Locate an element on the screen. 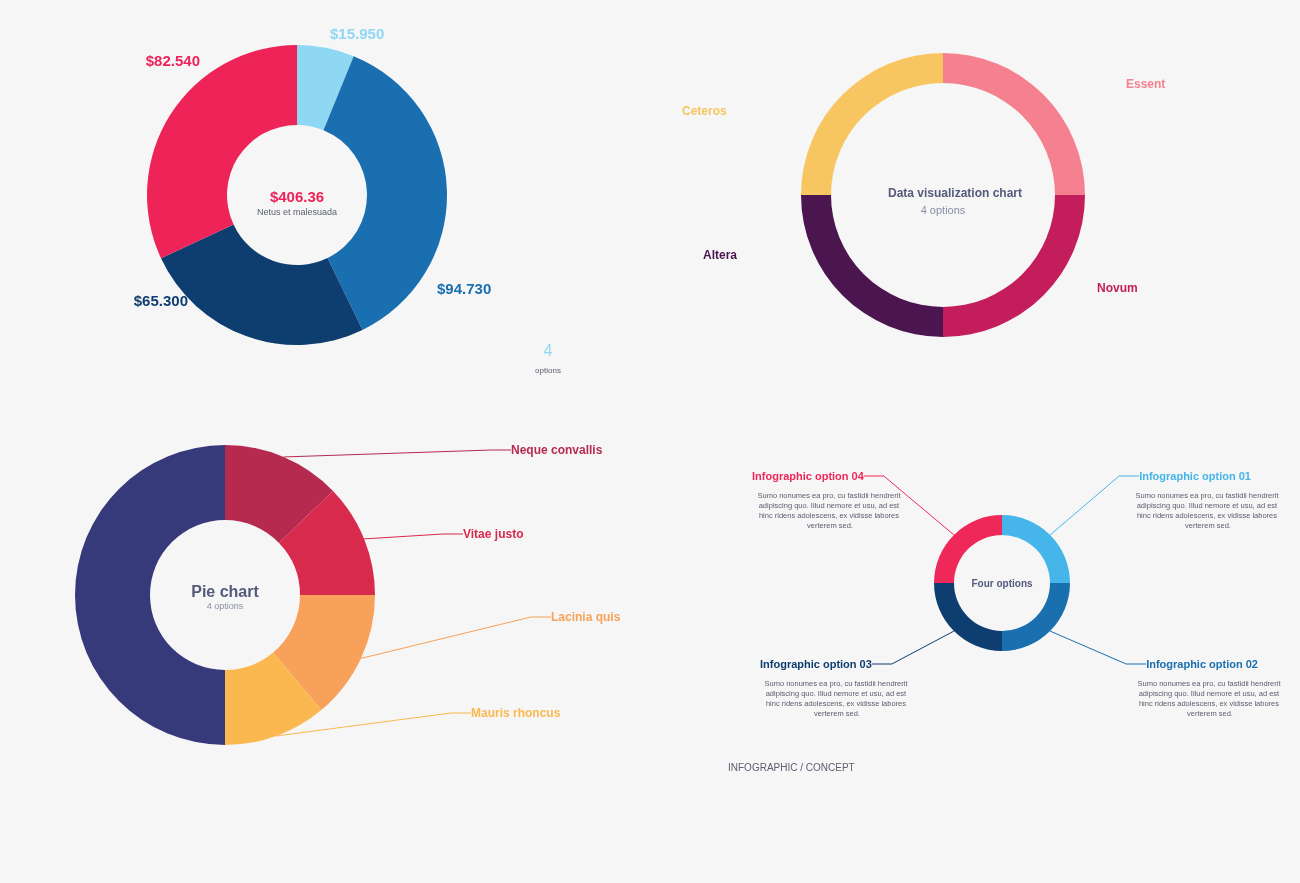  text: Data visualization chart is located at coordinates (955, 193).